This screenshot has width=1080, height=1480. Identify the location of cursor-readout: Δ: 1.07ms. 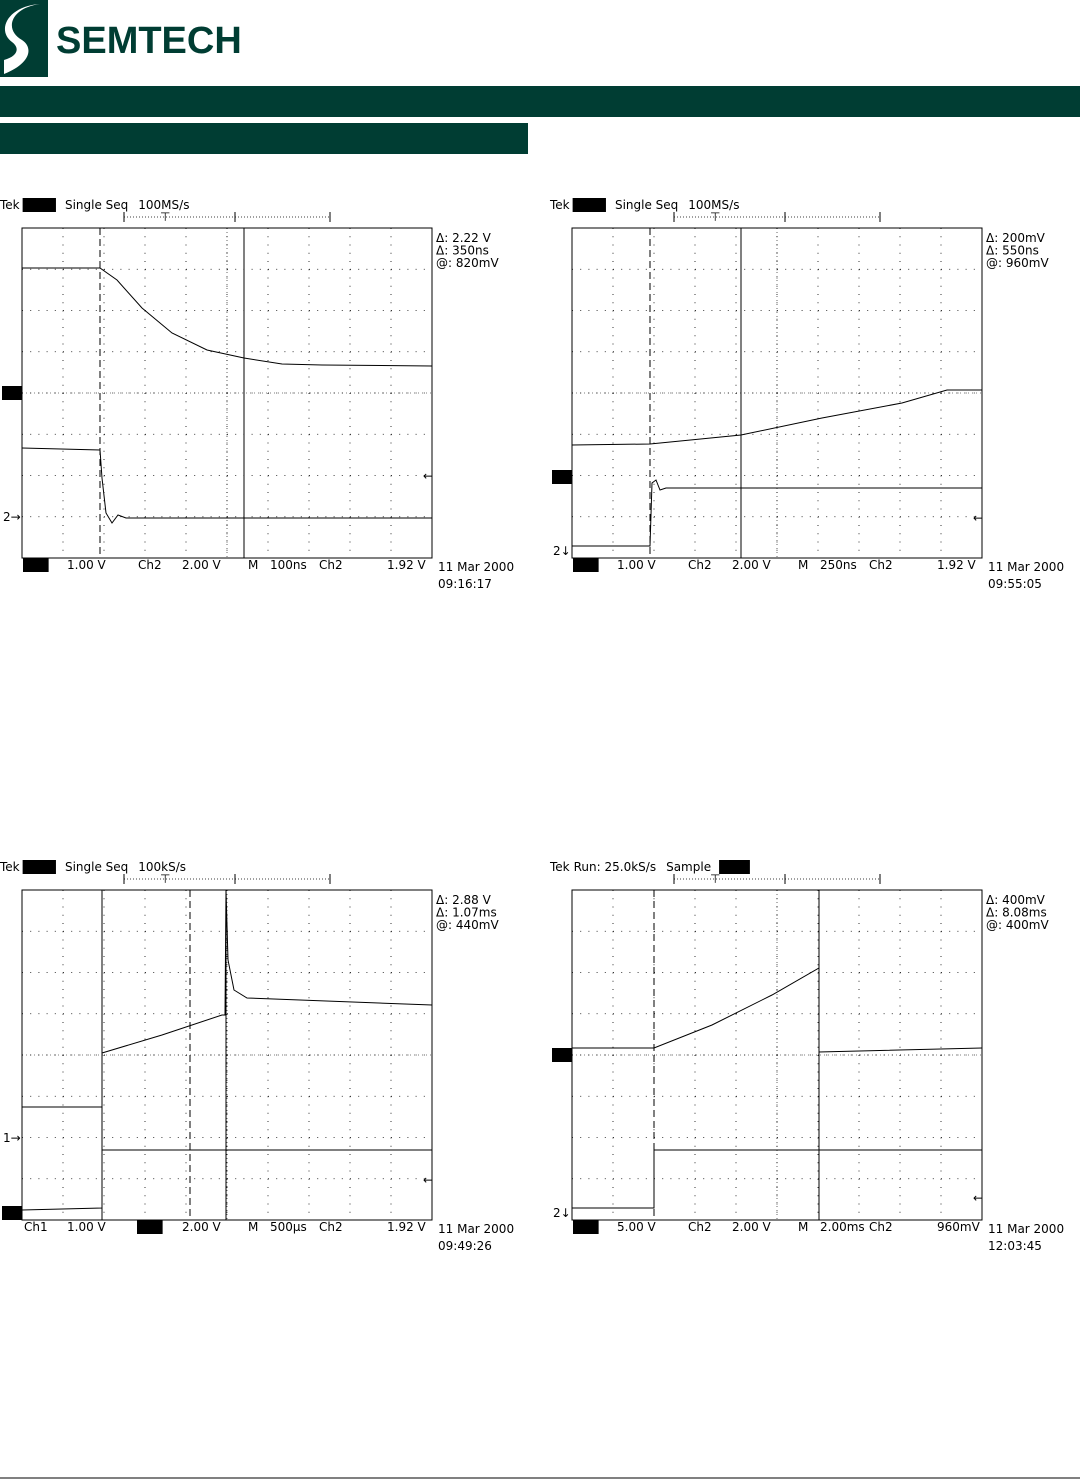
(466, 913).